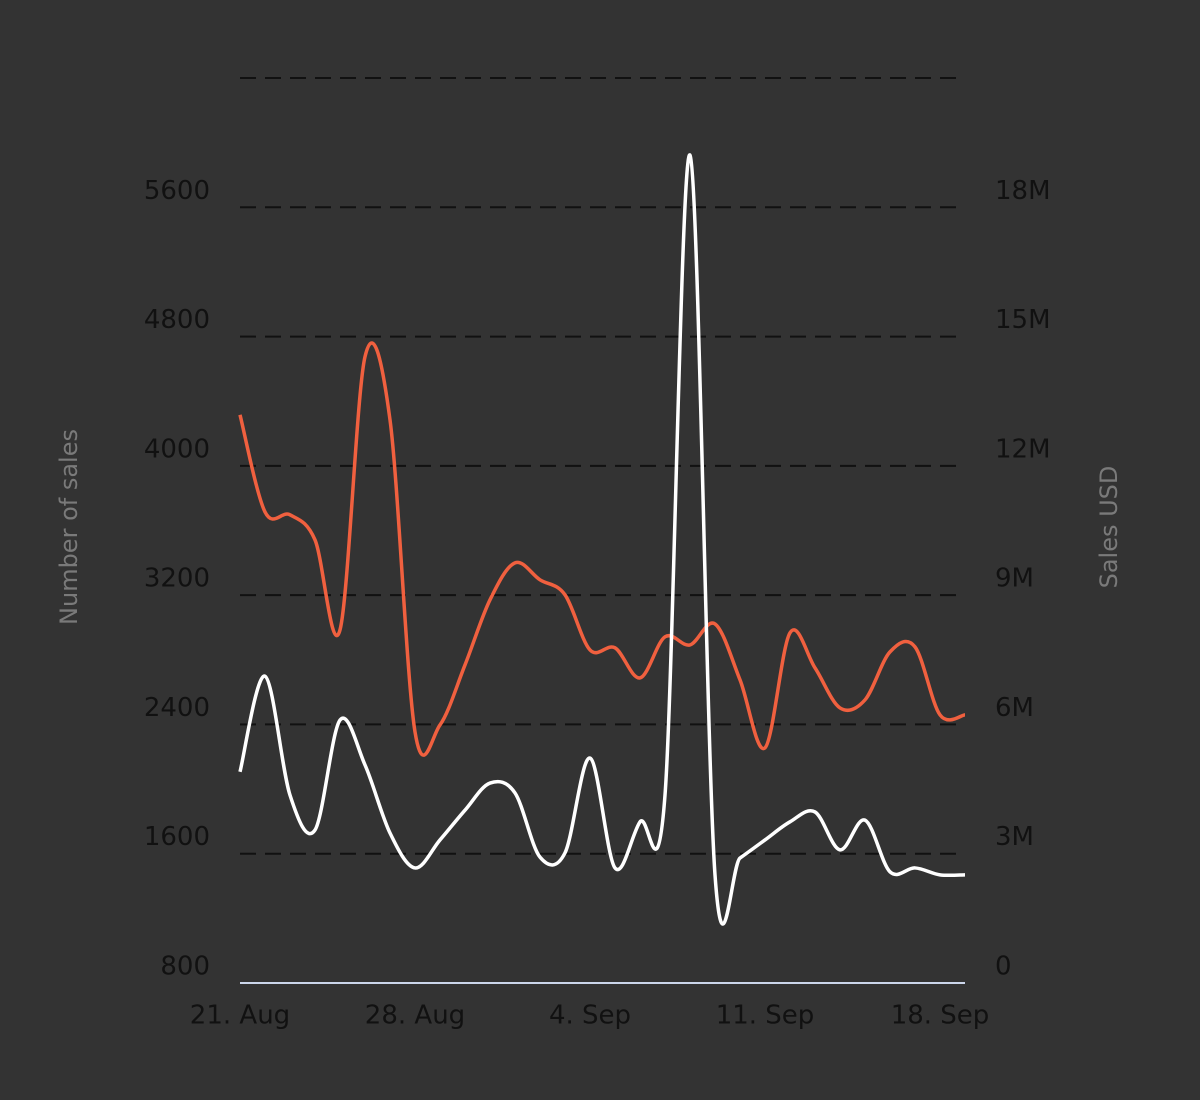 This screenshot has width=1200, height=1100. Describe the element at coordinates (69, 527) in the screenshot. I see `y-axis-title: Number of sales` at that location.